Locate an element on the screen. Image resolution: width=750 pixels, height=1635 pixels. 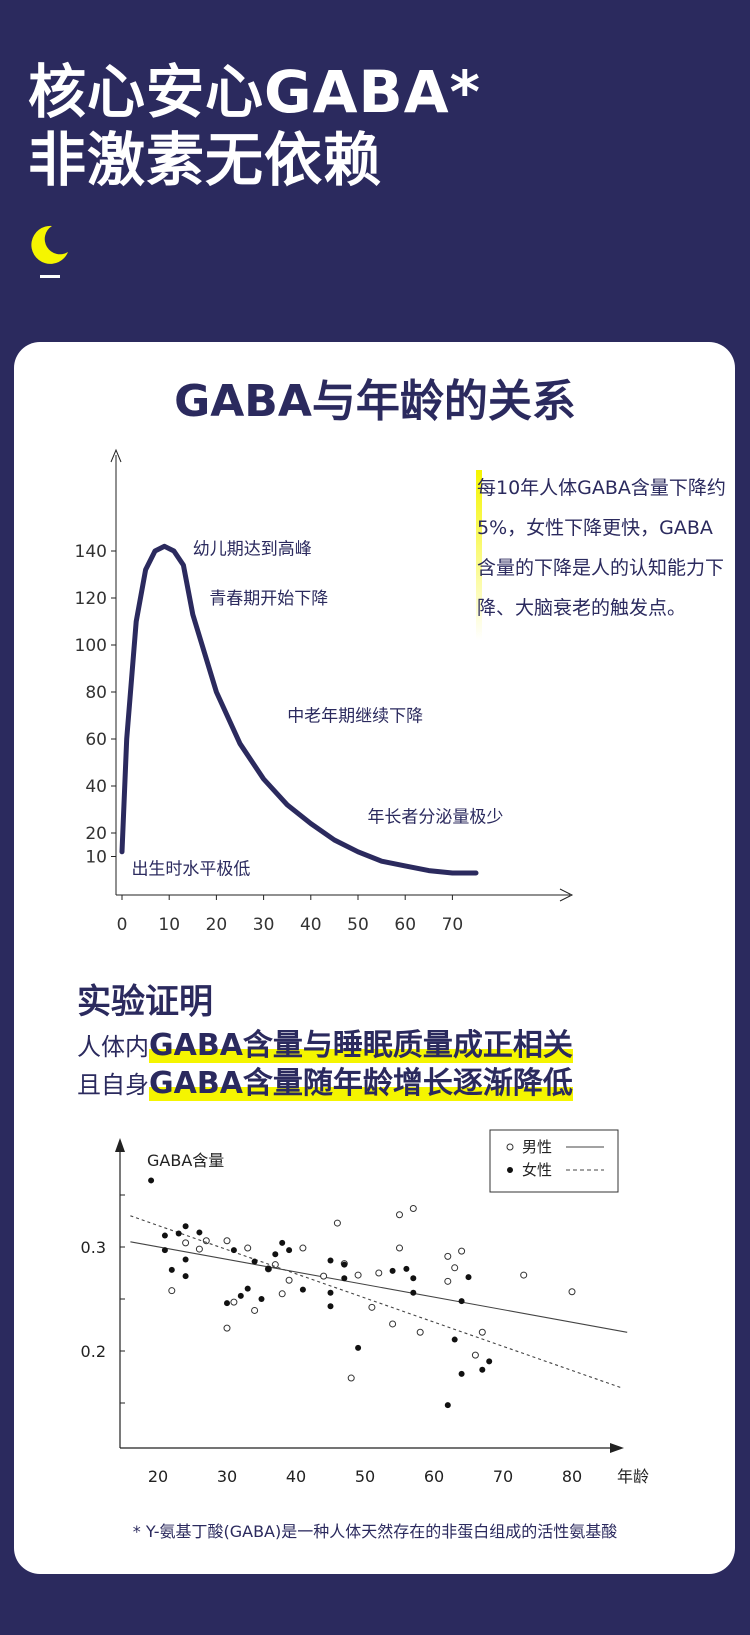
trend-line is located at coordinates (379, 1287).